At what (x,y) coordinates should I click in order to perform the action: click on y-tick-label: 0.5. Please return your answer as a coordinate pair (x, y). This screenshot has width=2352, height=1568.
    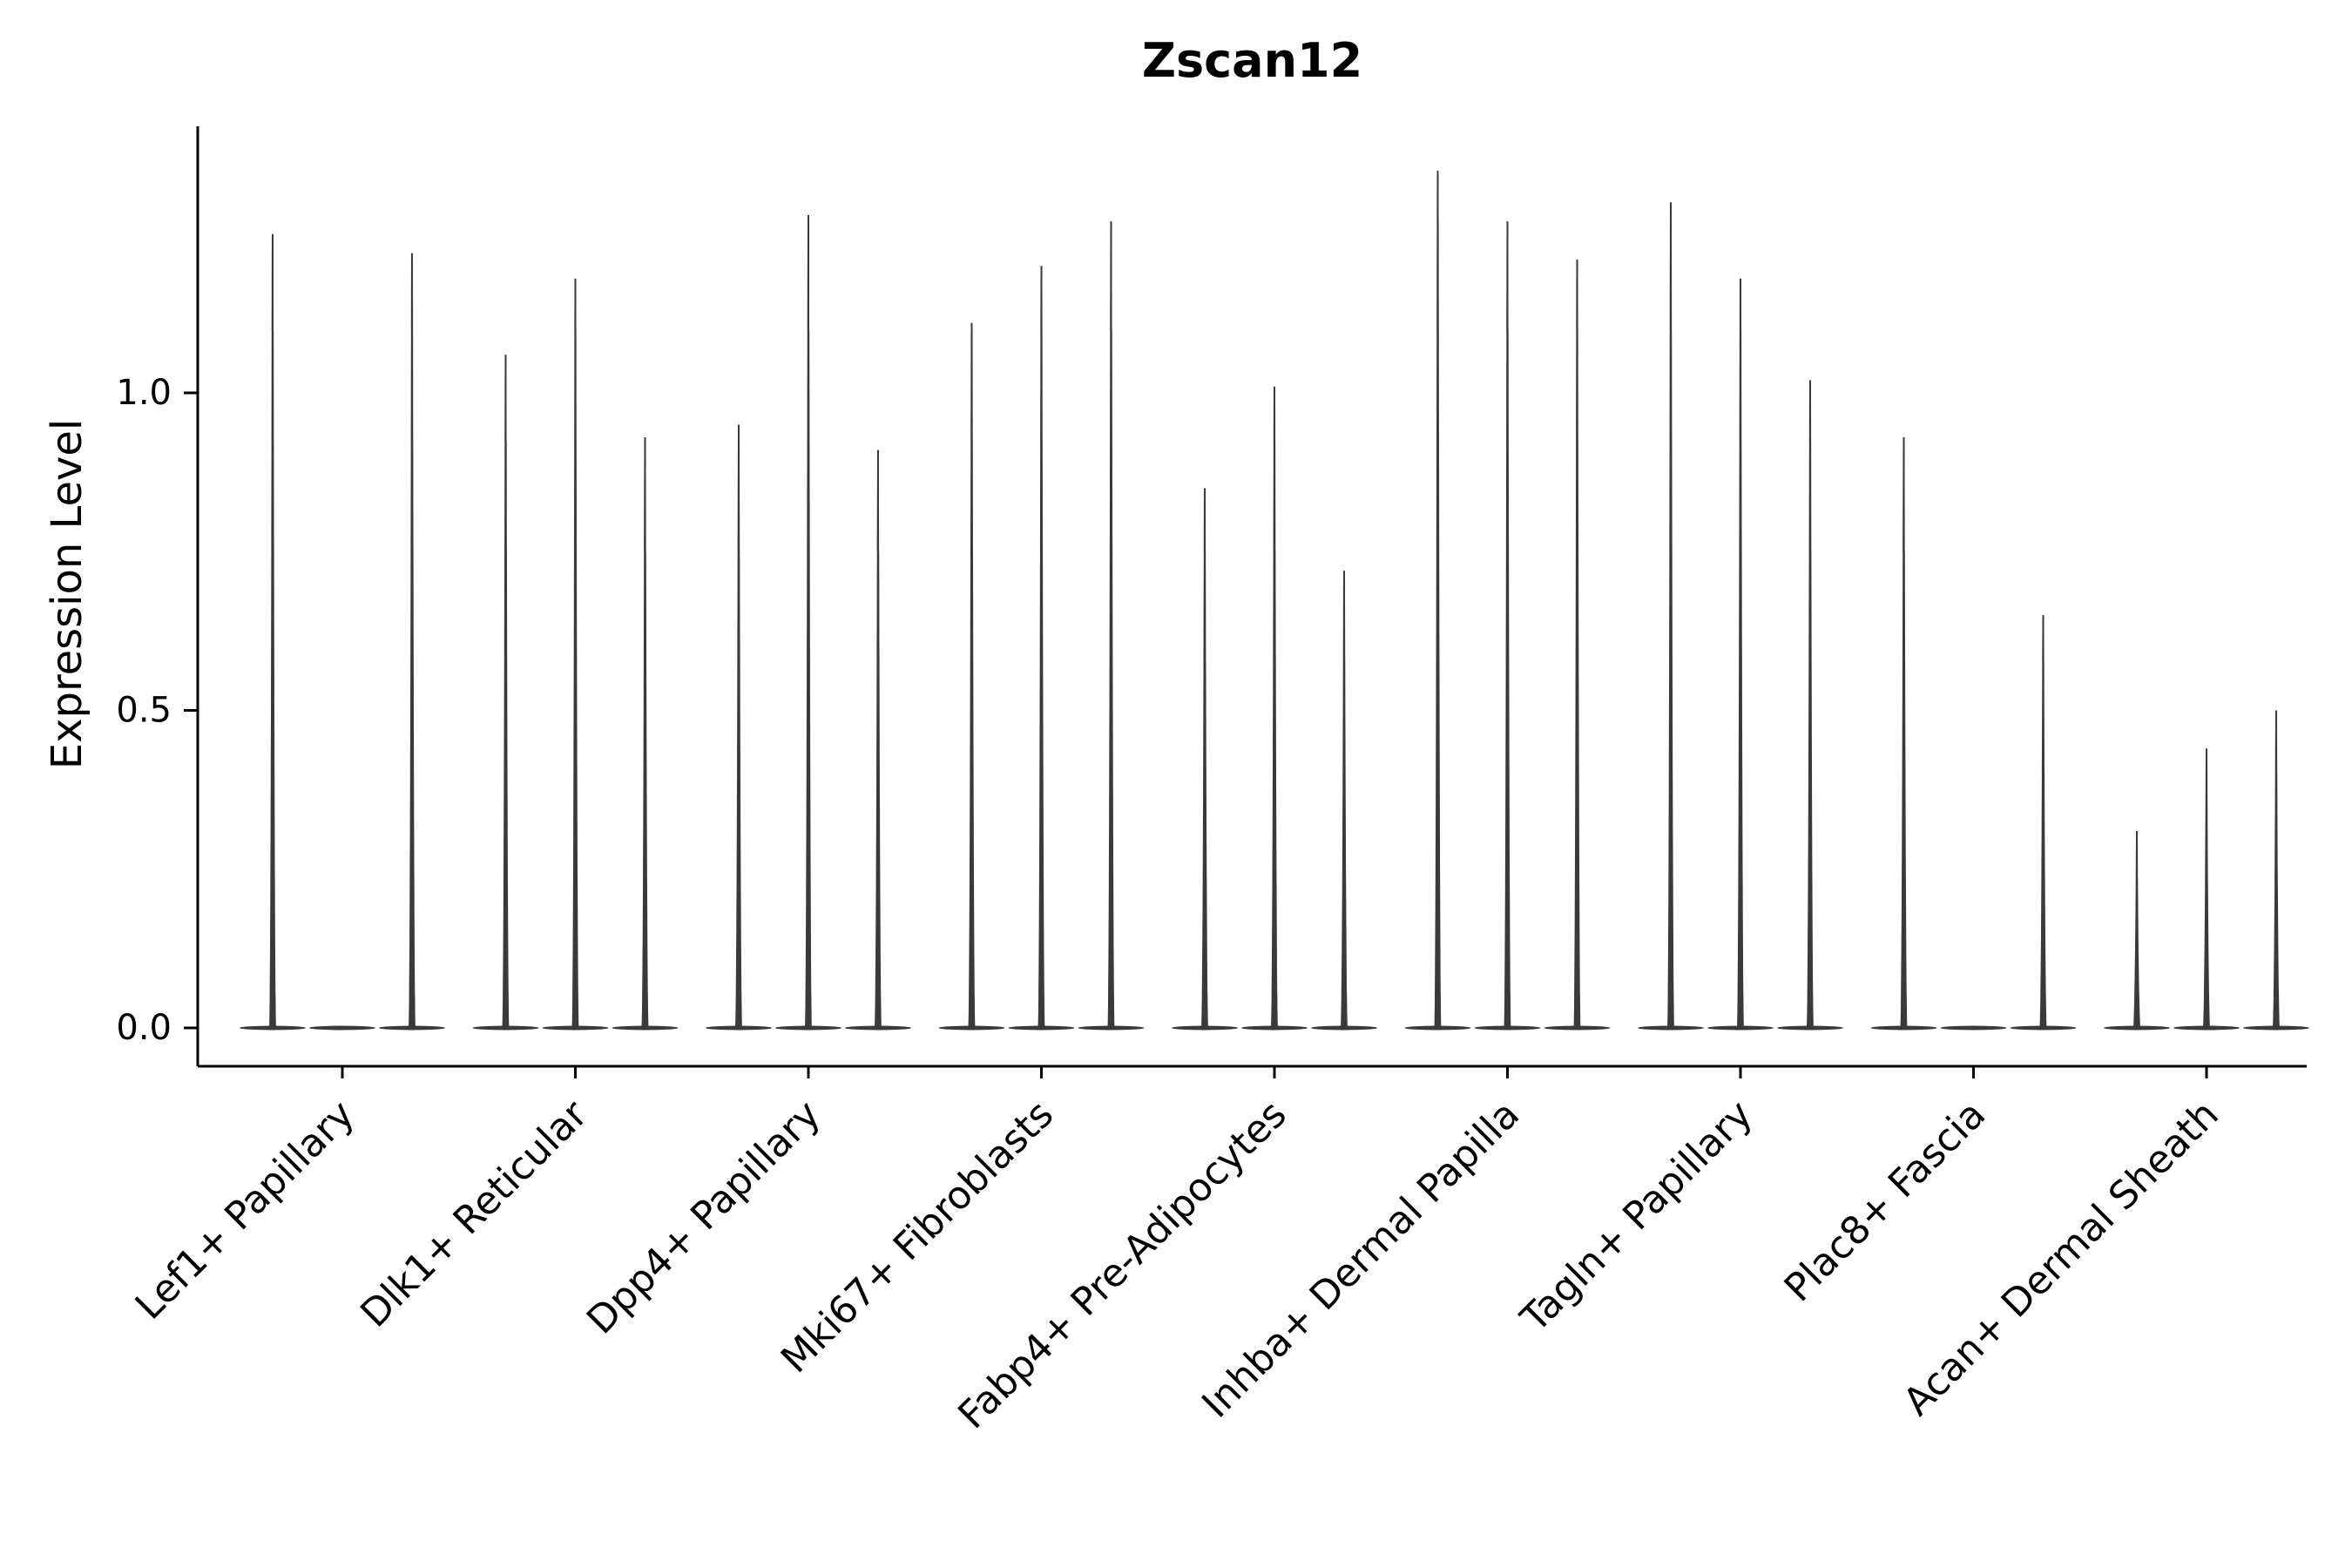
    Looking at the image, I should click on (144, 711).